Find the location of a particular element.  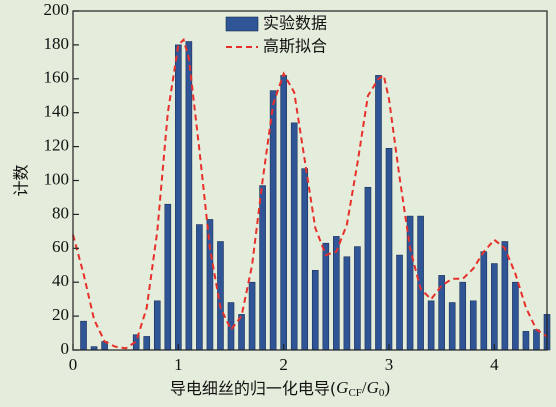

y-tick-label: 40 is located at coordinates (60, 280).